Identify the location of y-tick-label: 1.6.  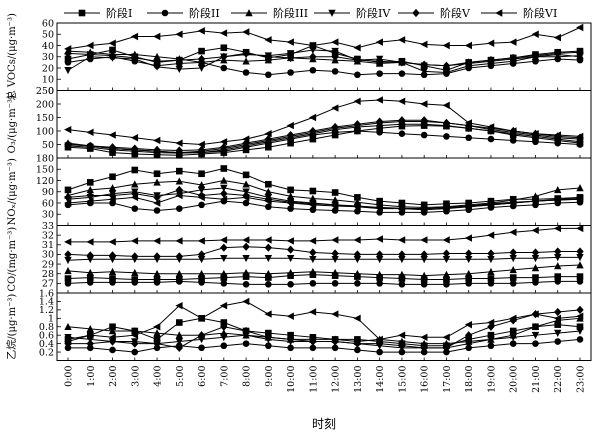
(46, 293).